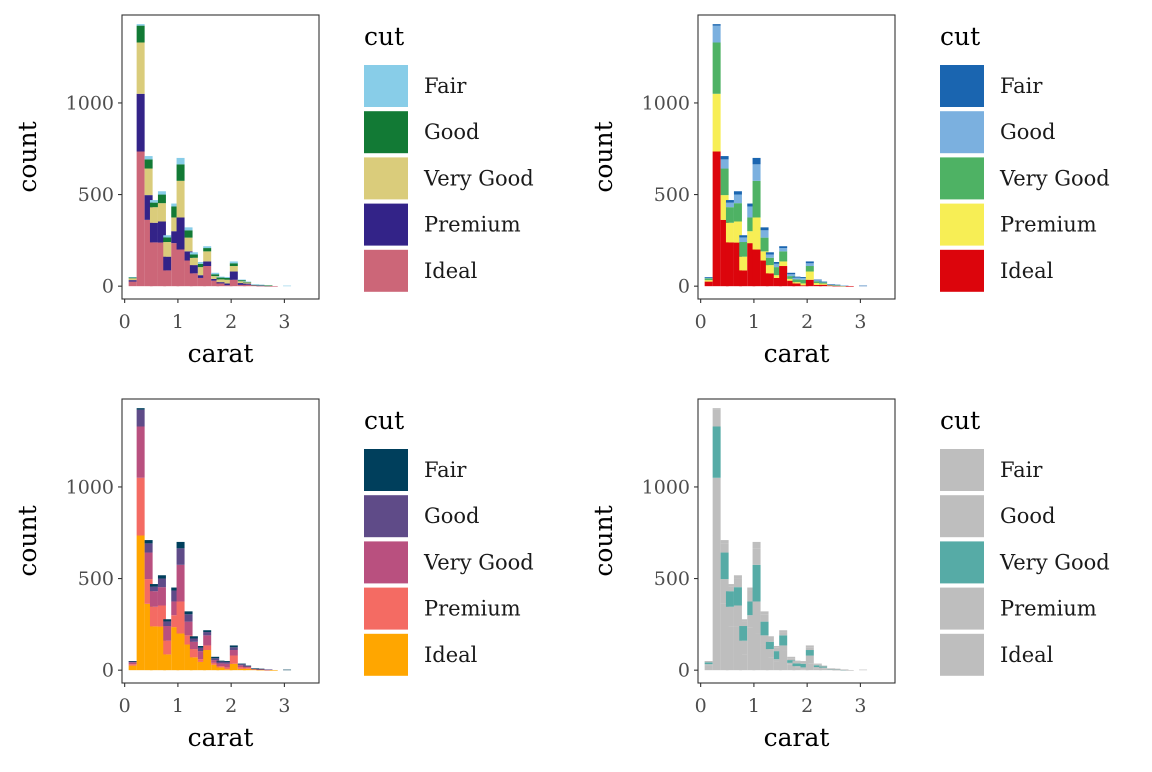 The width and height of the screenshot is (1152, 772). Describe the element at coordinates (386, 86) in the screenshot. I see `legend-key-fair` at that location.